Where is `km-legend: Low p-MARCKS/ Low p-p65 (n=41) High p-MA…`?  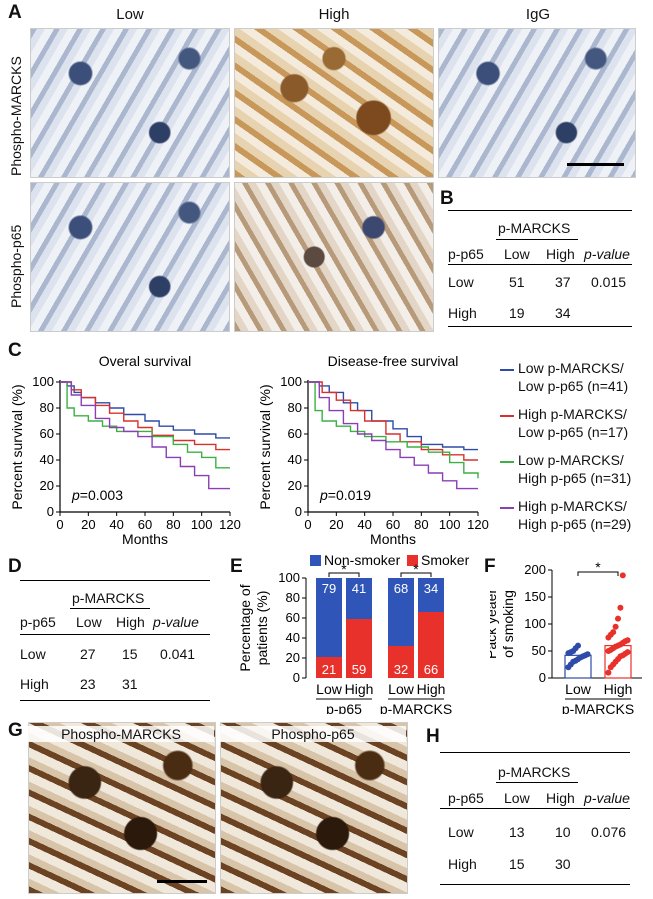 km-legend: Low p-MARCKS/ Low p-p65 (n=41) High p-MA… is located at coordinates (575, 452).